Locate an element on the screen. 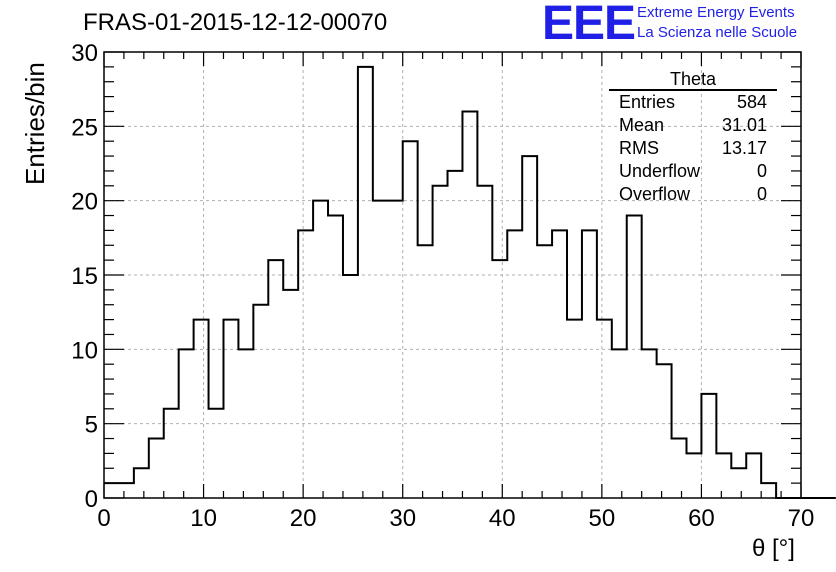 This screenshot has width=836, height=572. stats-label: Overflow is located at coordinates (655, 194).